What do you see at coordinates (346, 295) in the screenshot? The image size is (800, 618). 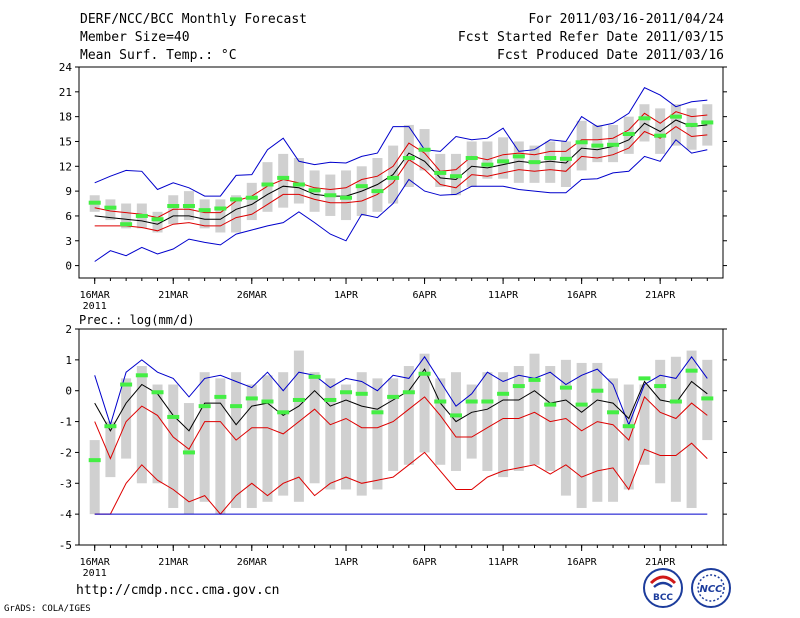 I see `temp-xtick-label: 1APR` at bounding box center [346, 295].